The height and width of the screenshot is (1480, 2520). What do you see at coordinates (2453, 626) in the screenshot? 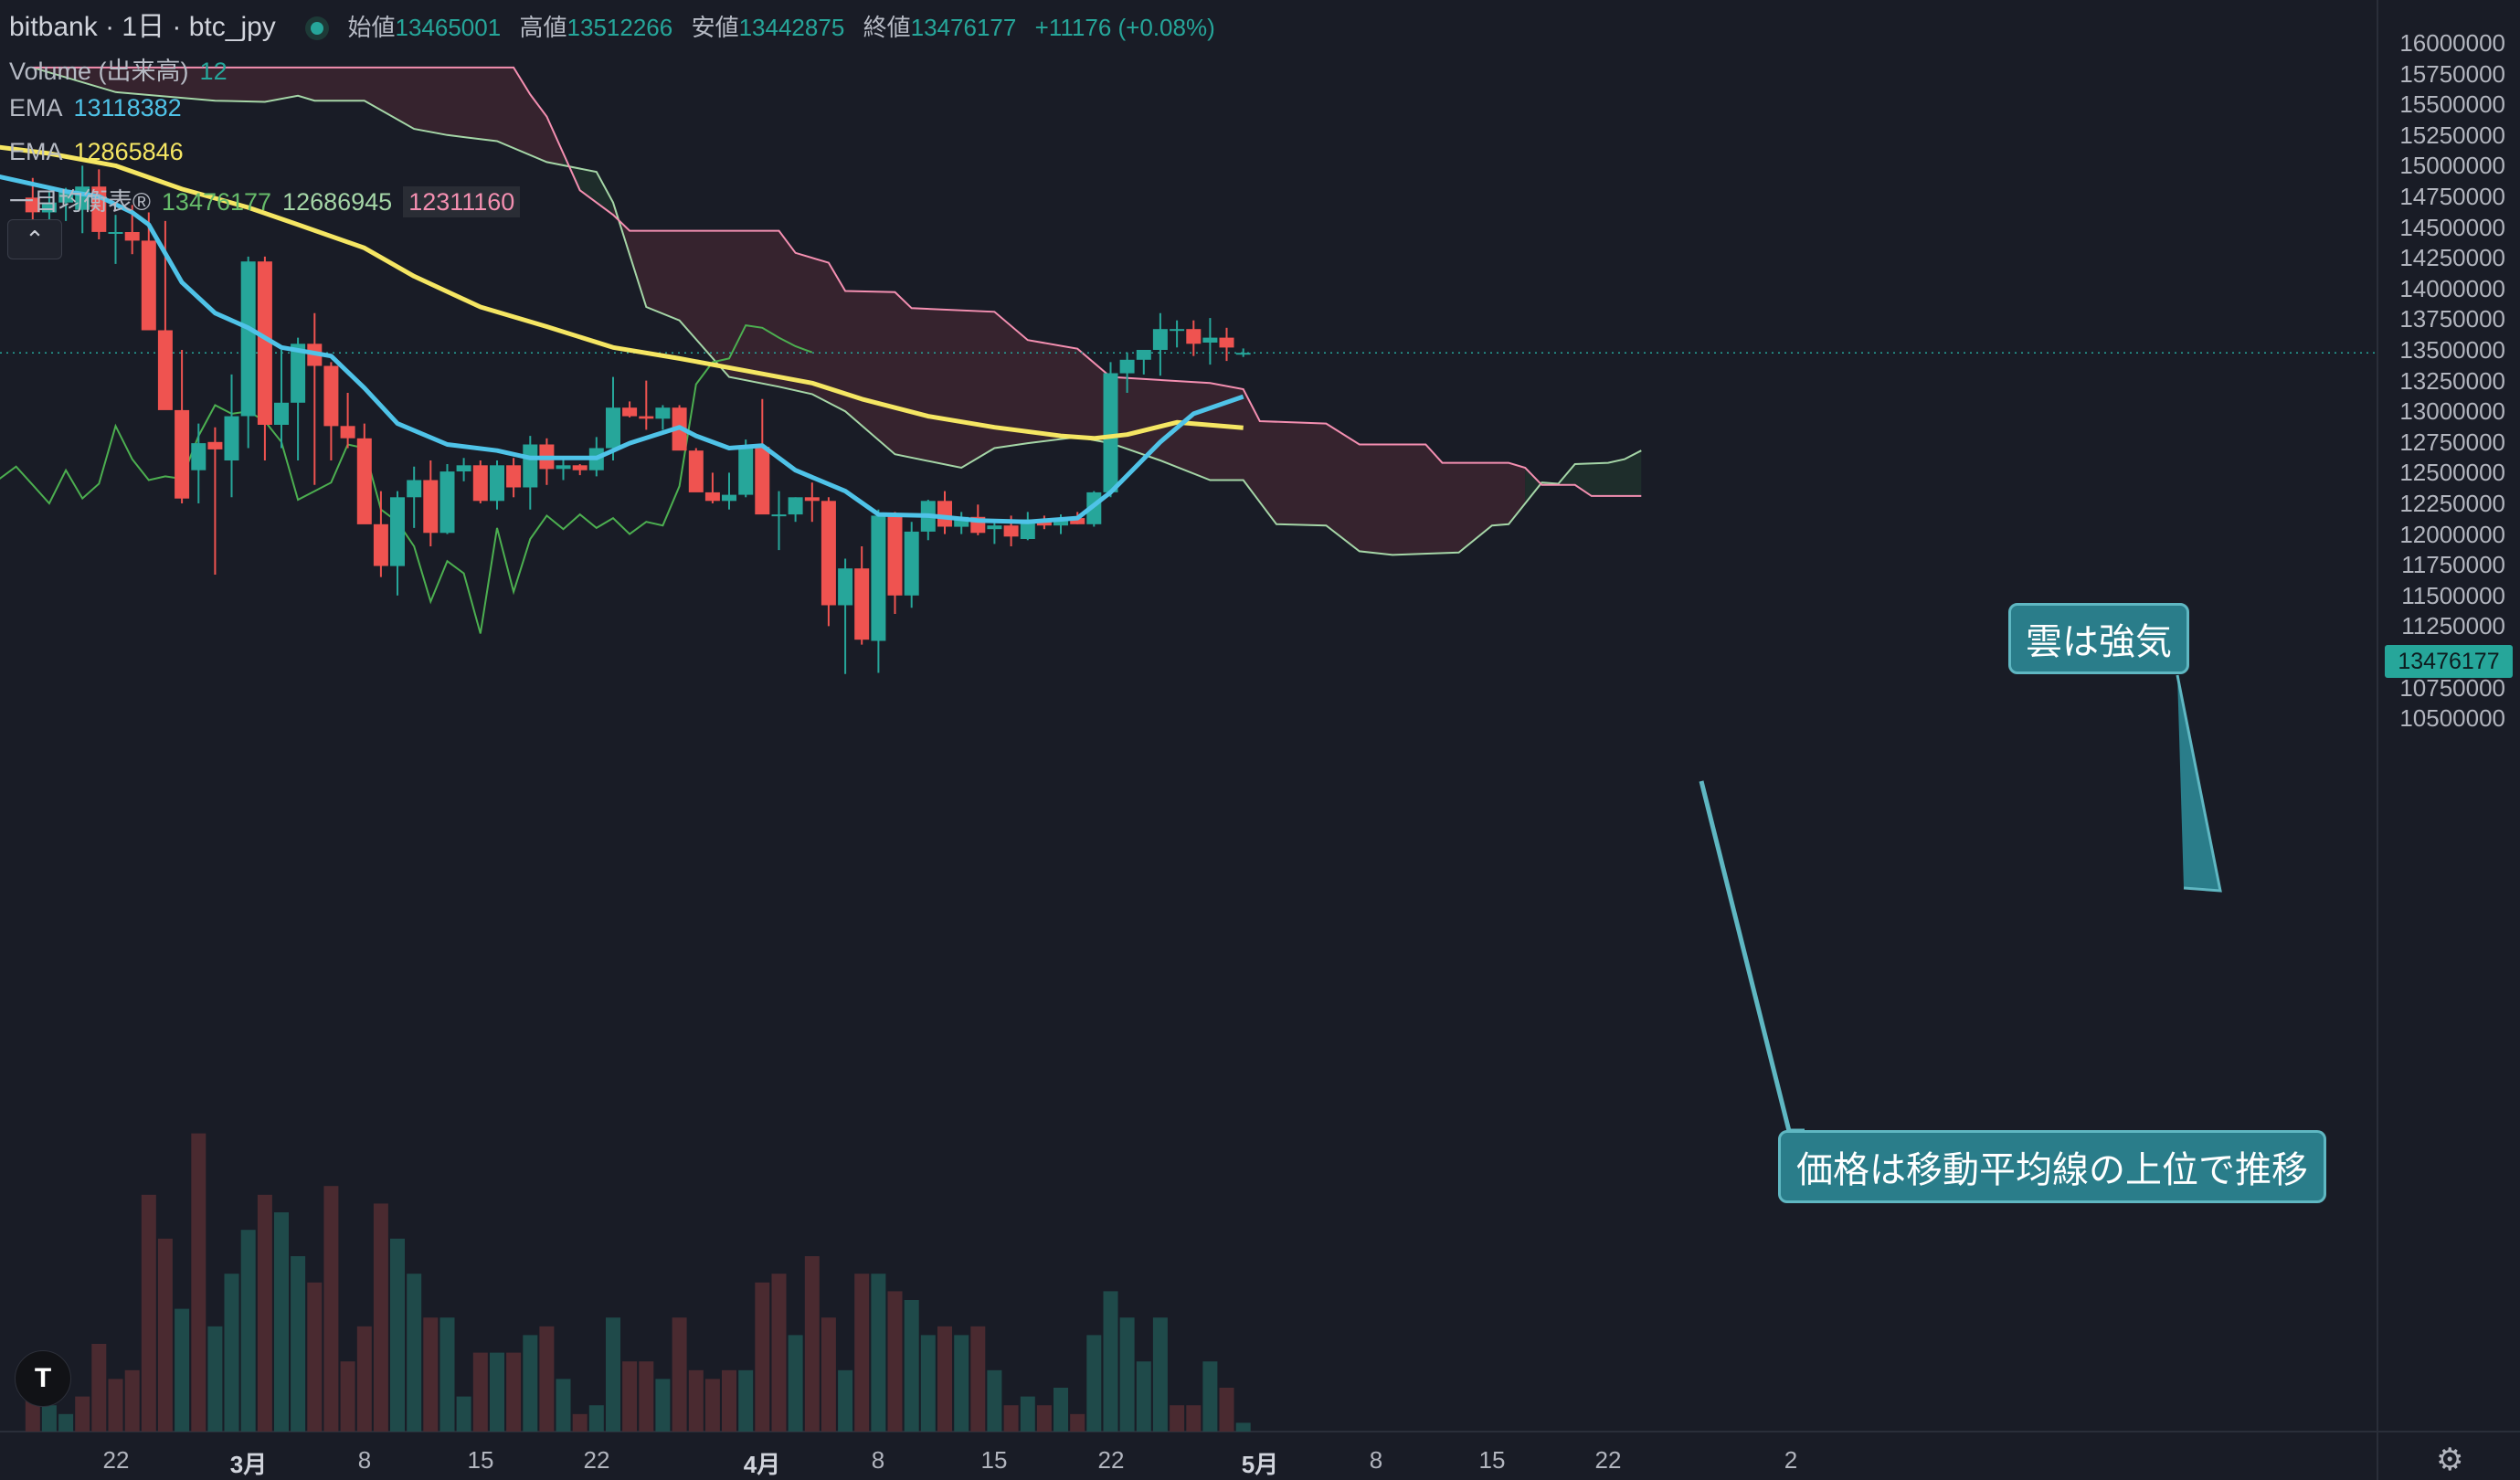
I see `price-tick-label: 11250000` at bounding box center [2453, 626].